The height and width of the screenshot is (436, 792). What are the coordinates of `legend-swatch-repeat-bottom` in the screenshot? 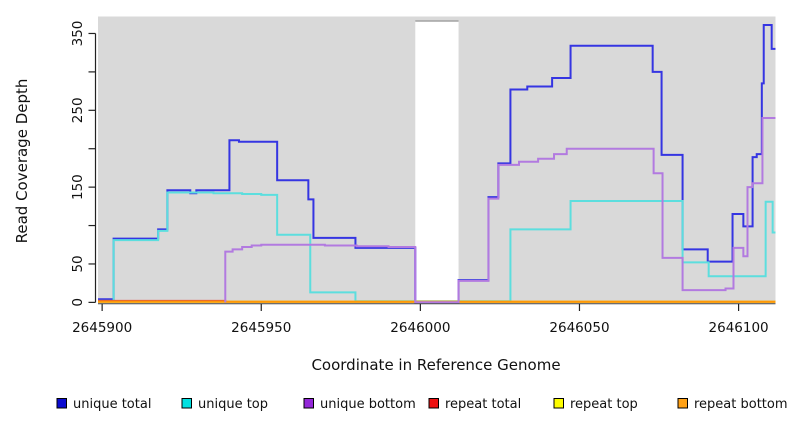 It's located at (682, 403).